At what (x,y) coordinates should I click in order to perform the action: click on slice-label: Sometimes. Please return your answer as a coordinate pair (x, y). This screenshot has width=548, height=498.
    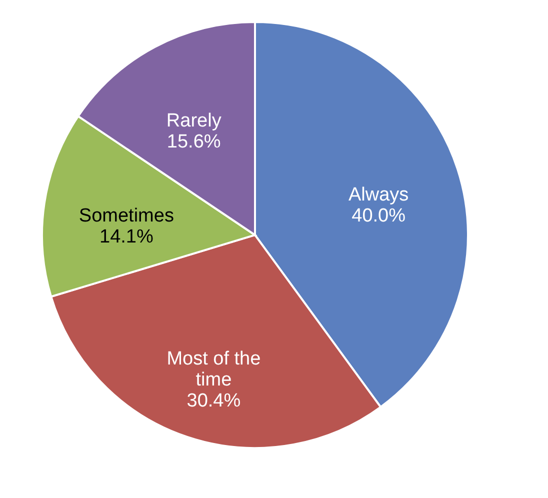
    Looking at the image, I should click on (126, 216).